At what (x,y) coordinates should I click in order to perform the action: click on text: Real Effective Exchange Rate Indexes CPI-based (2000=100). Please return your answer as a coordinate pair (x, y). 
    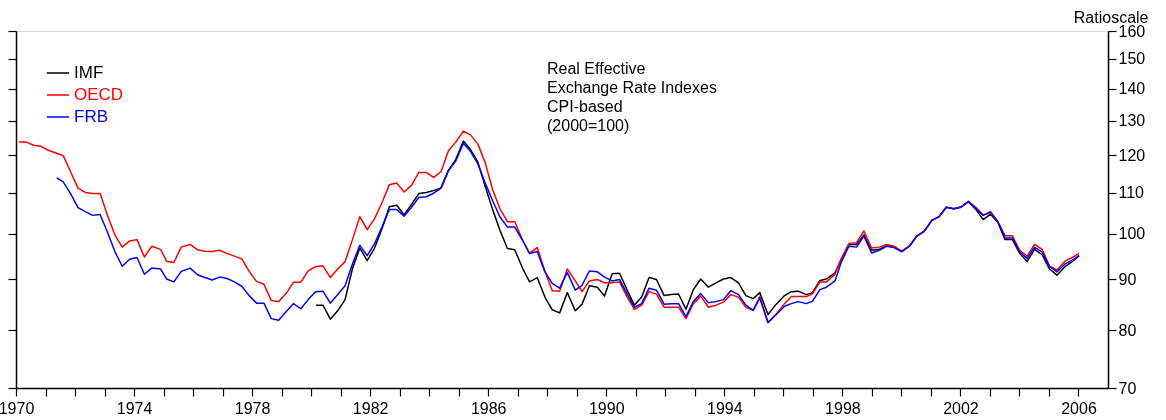
    Looking at the image, I should click on (632, 97).